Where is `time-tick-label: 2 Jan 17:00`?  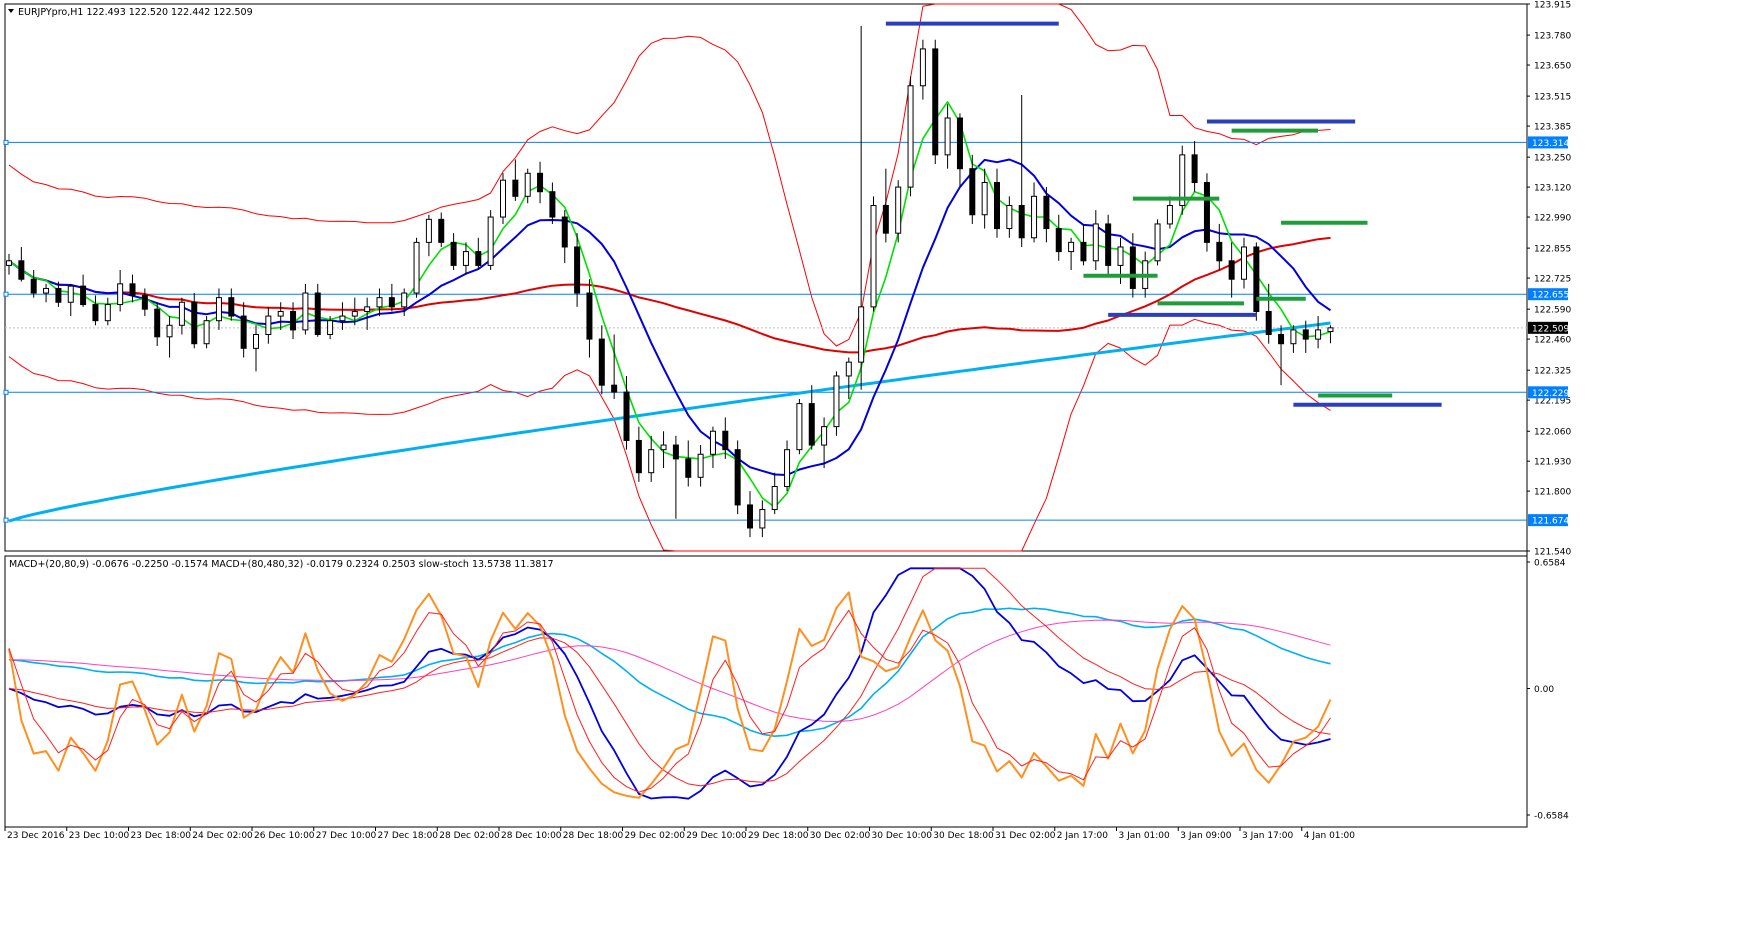 time-tick-label: 2 Jan 17:00 is located at coordinates (1083, 836).